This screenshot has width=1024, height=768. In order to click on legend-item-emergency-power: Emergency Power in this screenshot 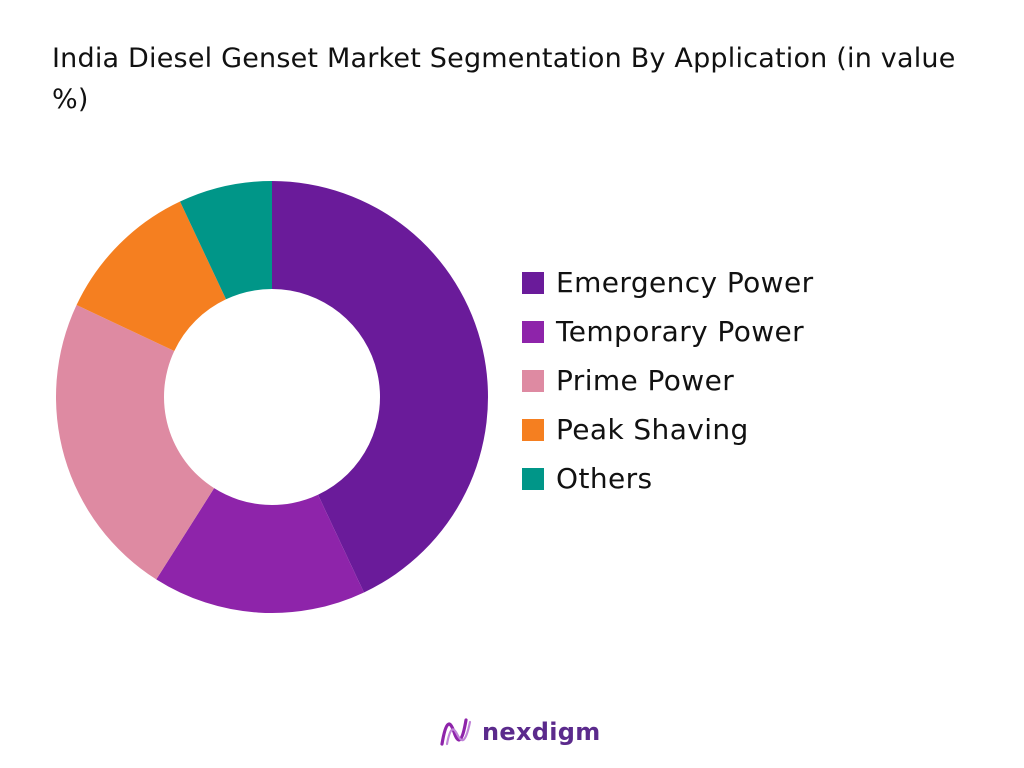, I will do `click(667, 282)`.